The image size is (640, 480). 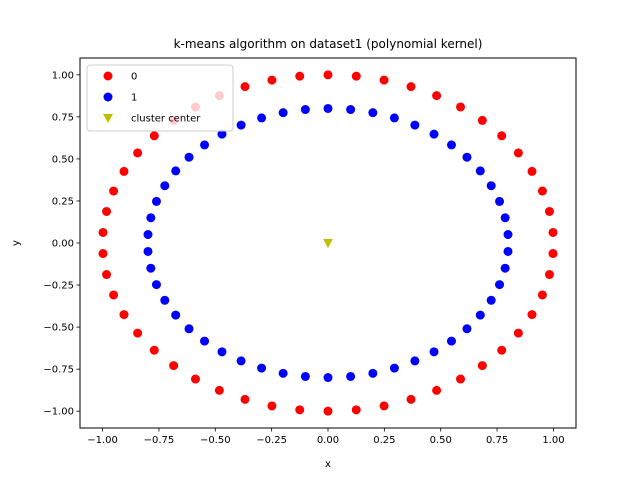 I want to click on y-axis-label: y, so click(x=16, y=243).